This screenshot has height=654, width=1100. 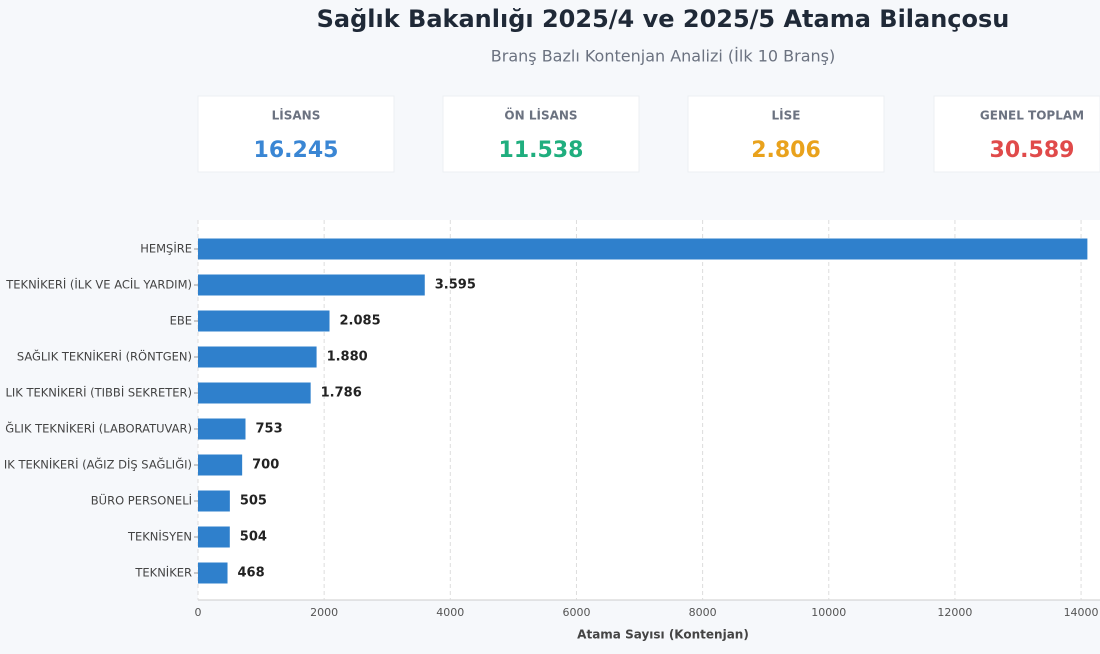 What do you see at coordinates (265, 465) in the screenshot?
I see `data-label: 700` at bounding box center [265, 465].